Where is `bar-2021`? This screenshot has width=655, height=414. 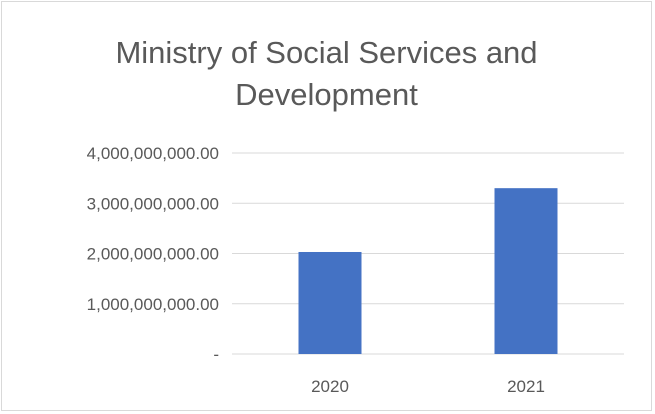 bar-2021 is located at coordinates (526, 271).